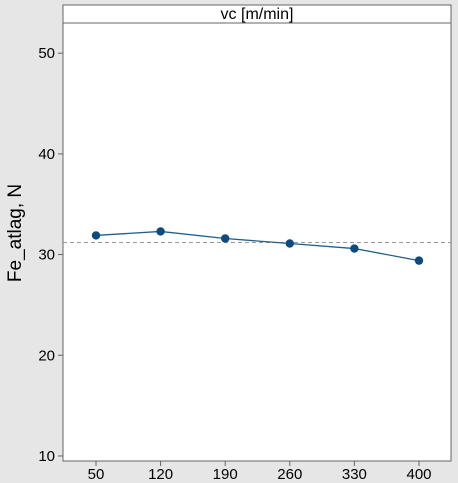  What do you see at coordinates (15, 233) in the screenshot?
I see `y-axis-title: Fe_atlag, N` at bounding box center [15, 233].